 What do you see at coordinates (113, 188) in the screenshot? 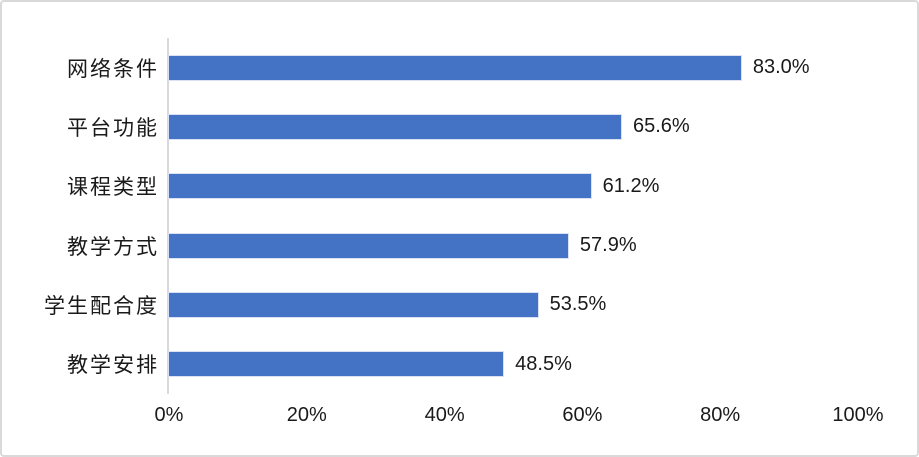
I see `category-label: 课程类型` at bounding box center [113, 188].